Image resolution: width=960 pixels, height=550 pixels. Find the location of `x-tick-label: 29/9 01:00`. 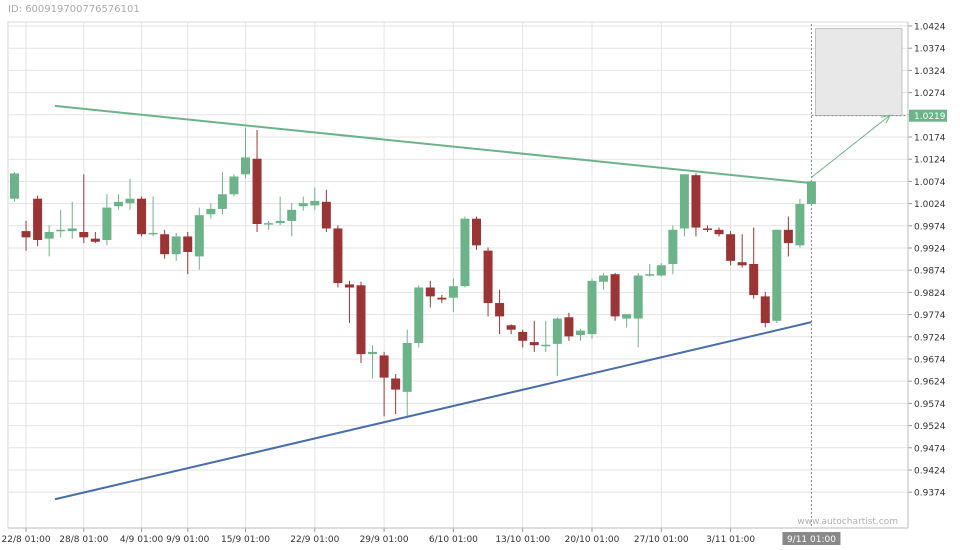

x-tick-label: 29/9 01:00 is located at coordinates (384, 540).